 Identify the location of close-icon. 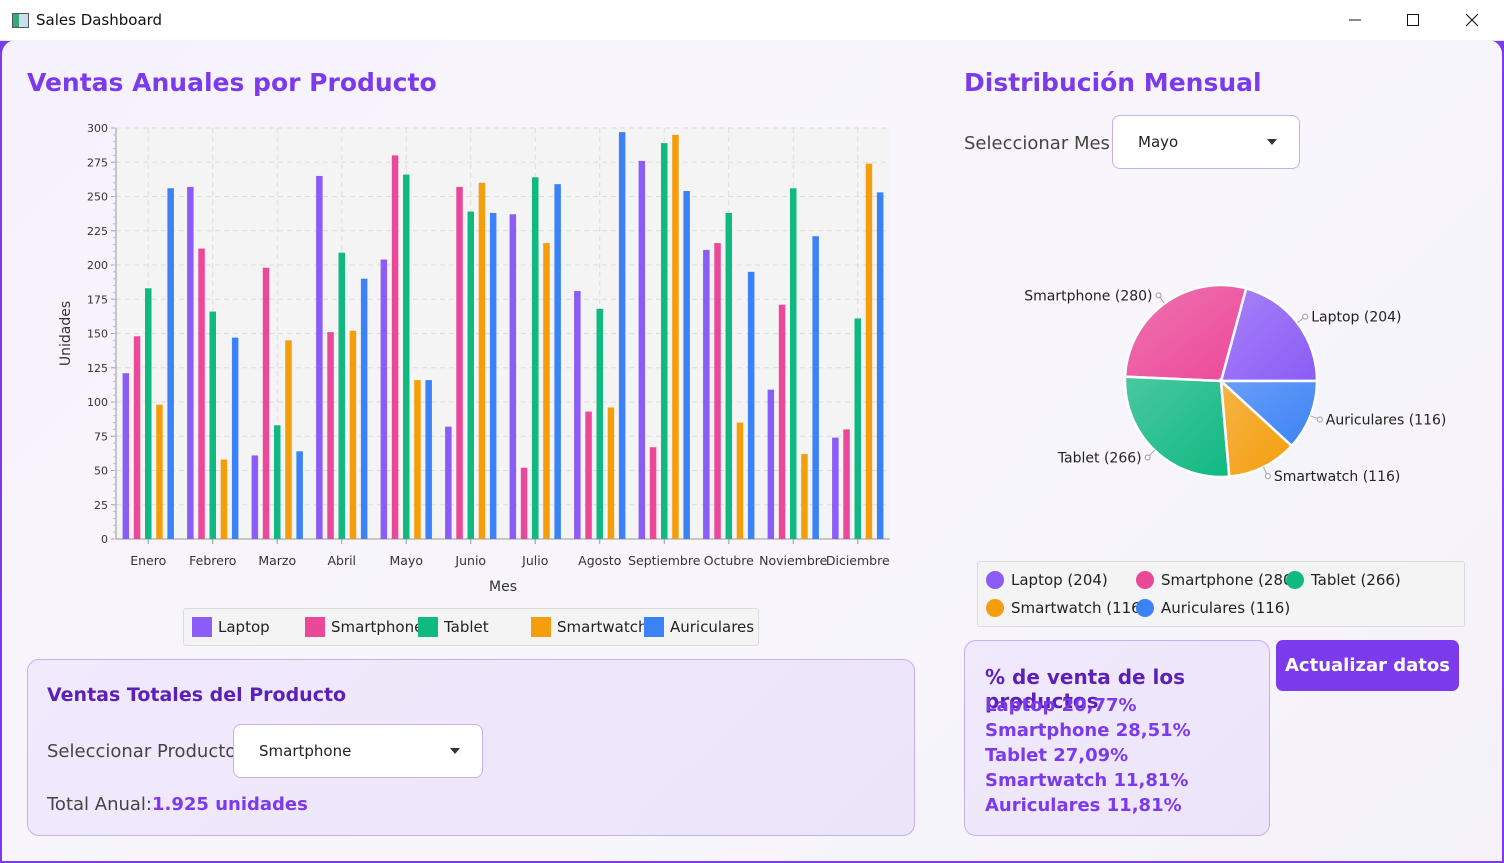
(1472, 20).